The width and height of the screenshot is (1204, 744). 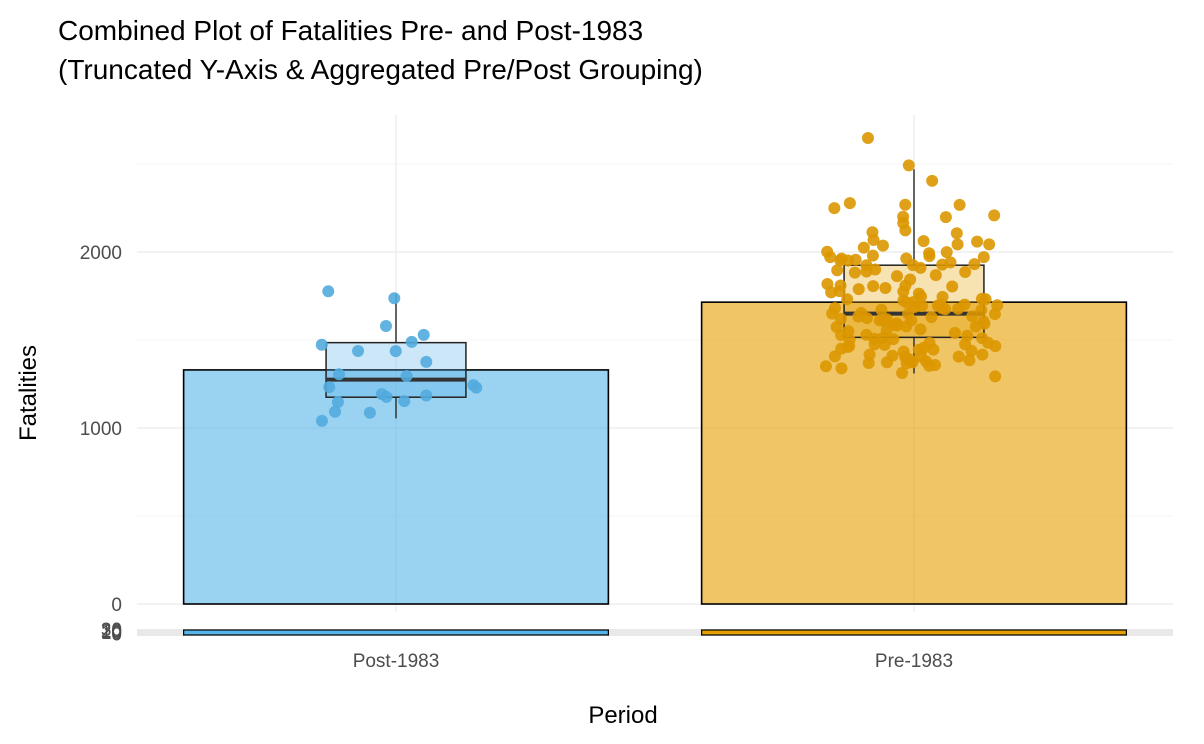 I want to click on box-iqr-post-1983, so click(x=396, y=369).